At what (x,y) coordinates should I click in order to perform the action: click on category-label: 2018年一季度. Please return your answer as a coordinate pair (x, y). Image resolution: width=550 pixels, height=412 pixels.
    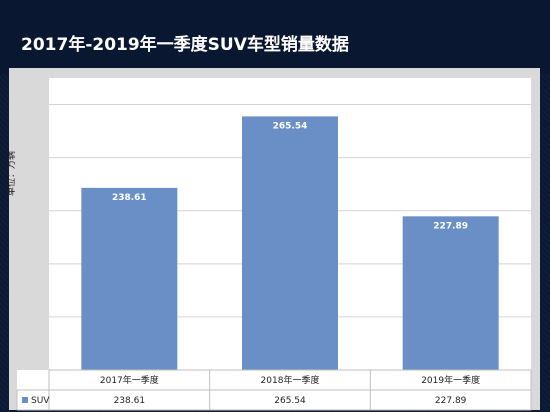
    Looking at the image, I should click on (290, 380).